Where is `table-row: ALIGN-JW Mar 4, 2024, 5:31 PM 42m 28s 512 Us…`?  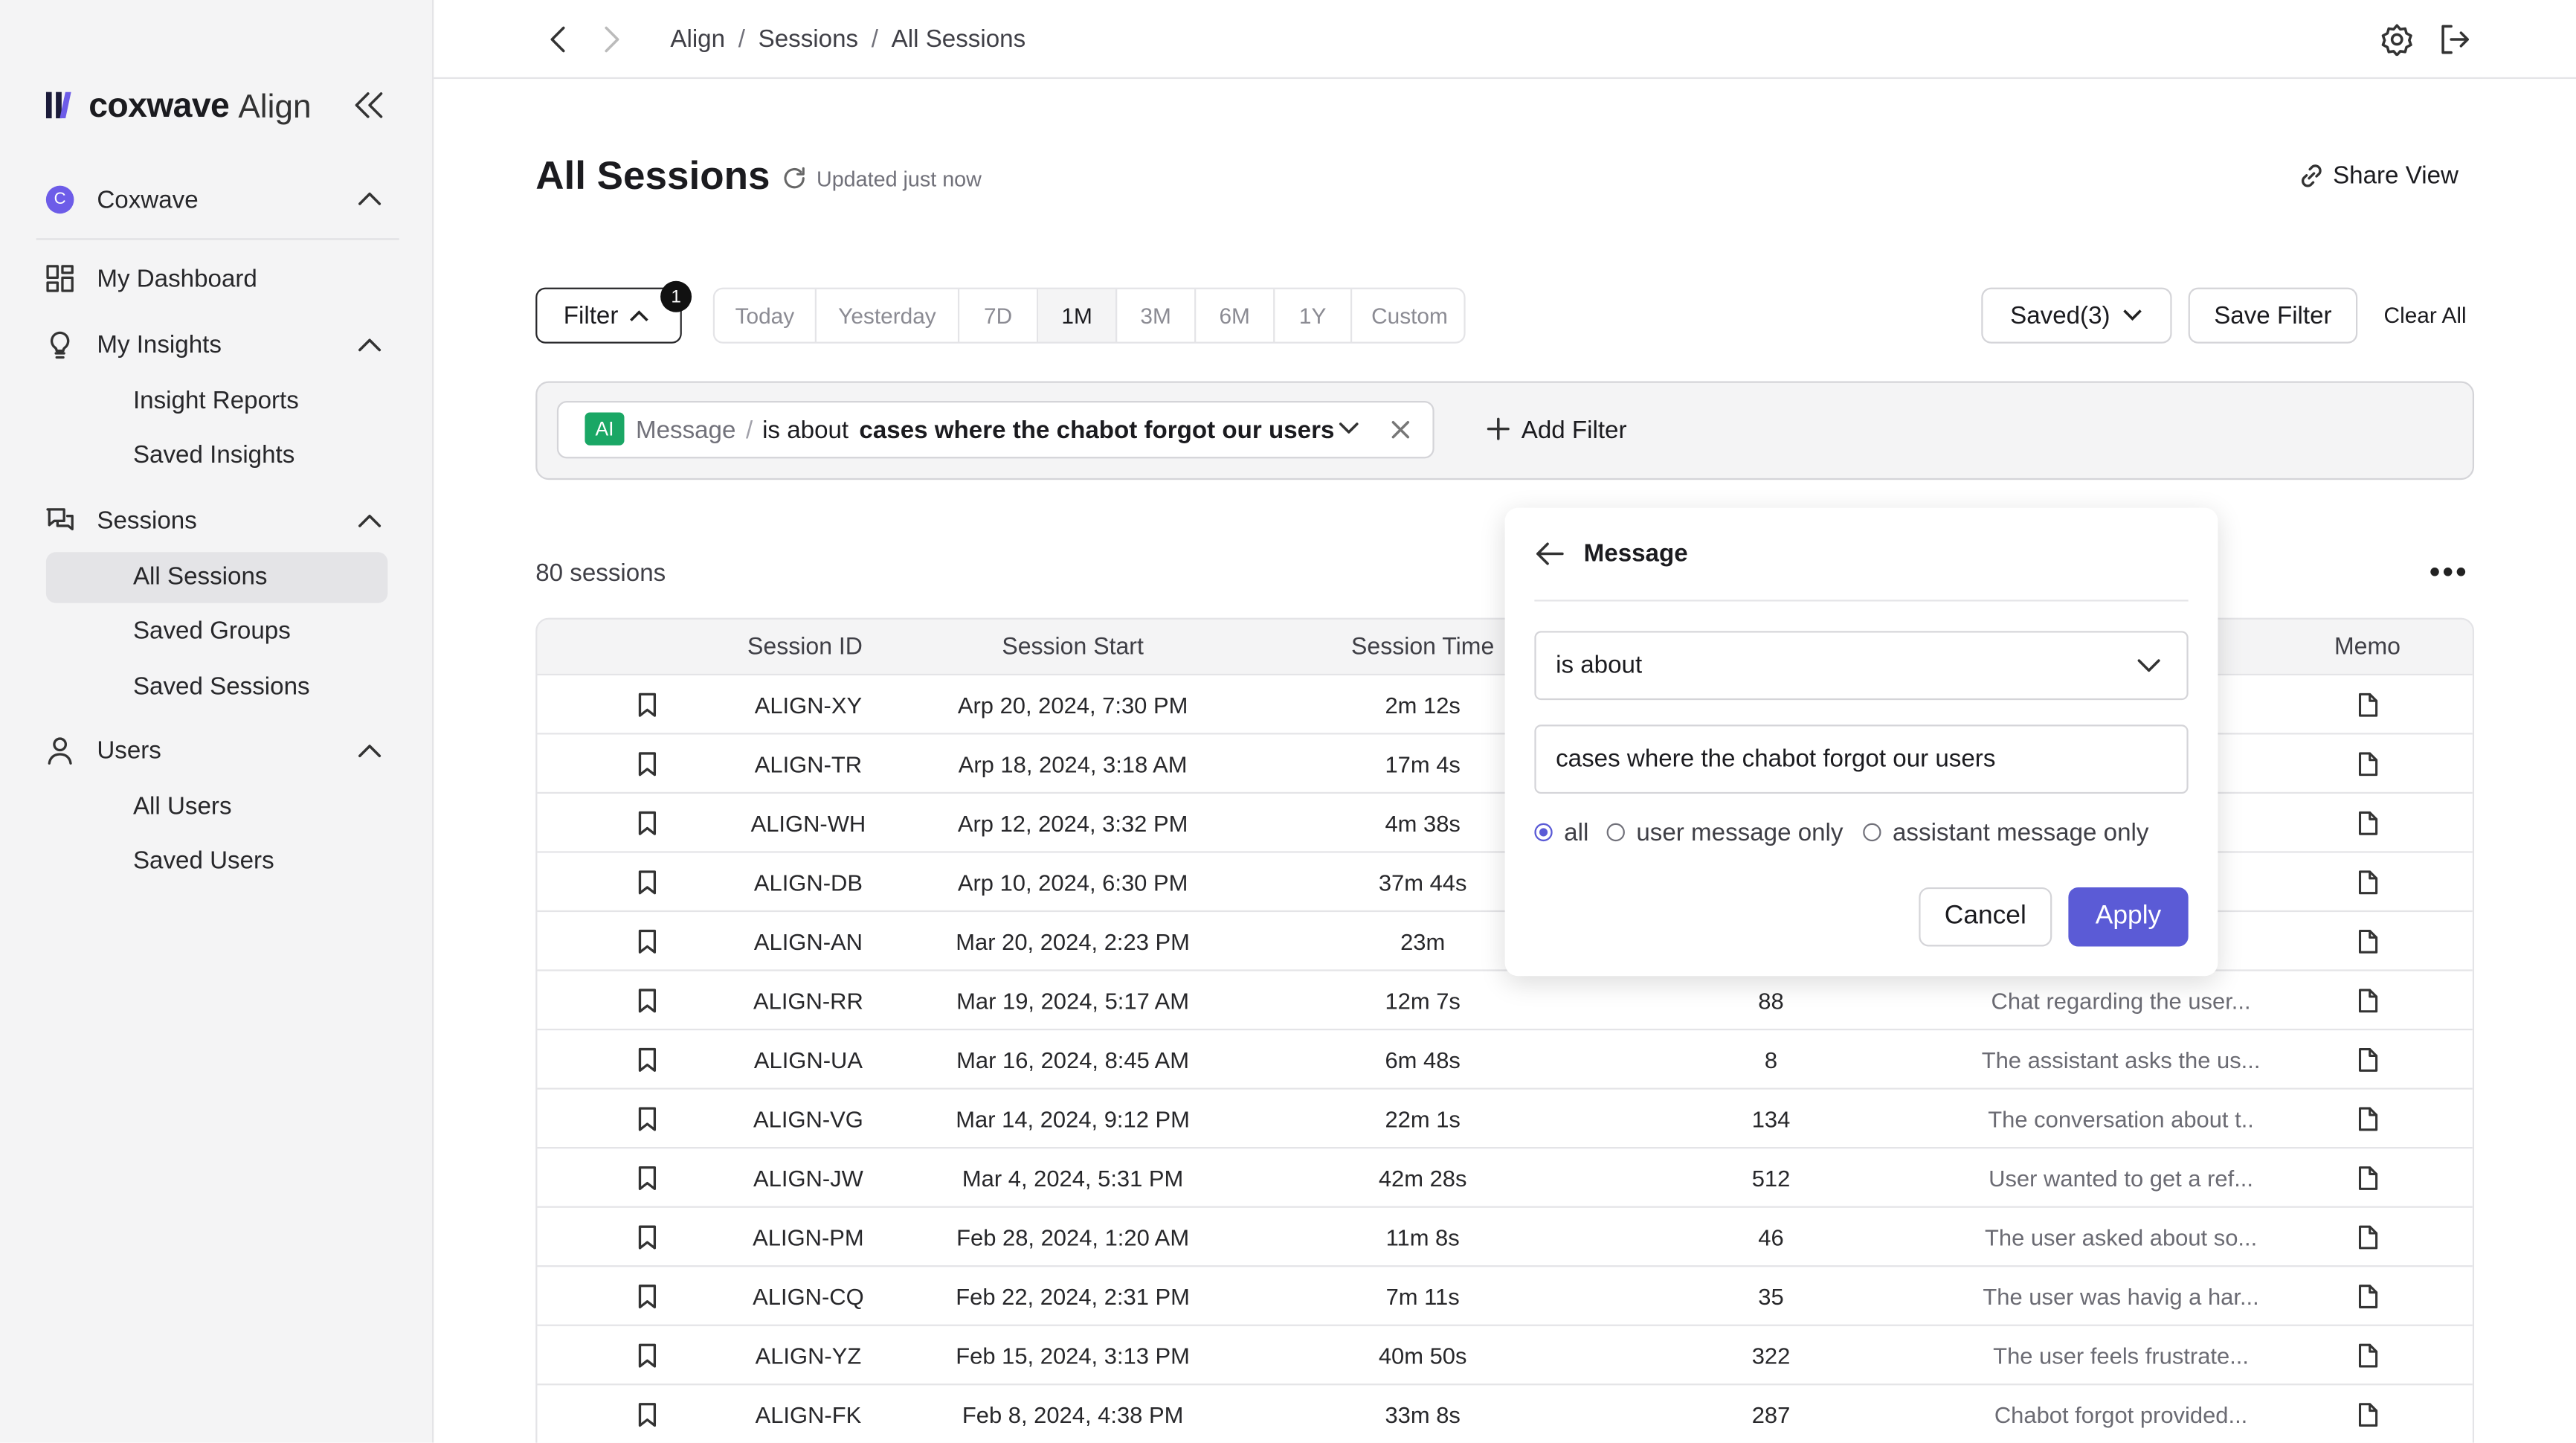 table-row: ALIGN-JW Mar 4, 2024, 5:31 PM 42m 28s 512 Us… is located at coordinates (1505, 1176).